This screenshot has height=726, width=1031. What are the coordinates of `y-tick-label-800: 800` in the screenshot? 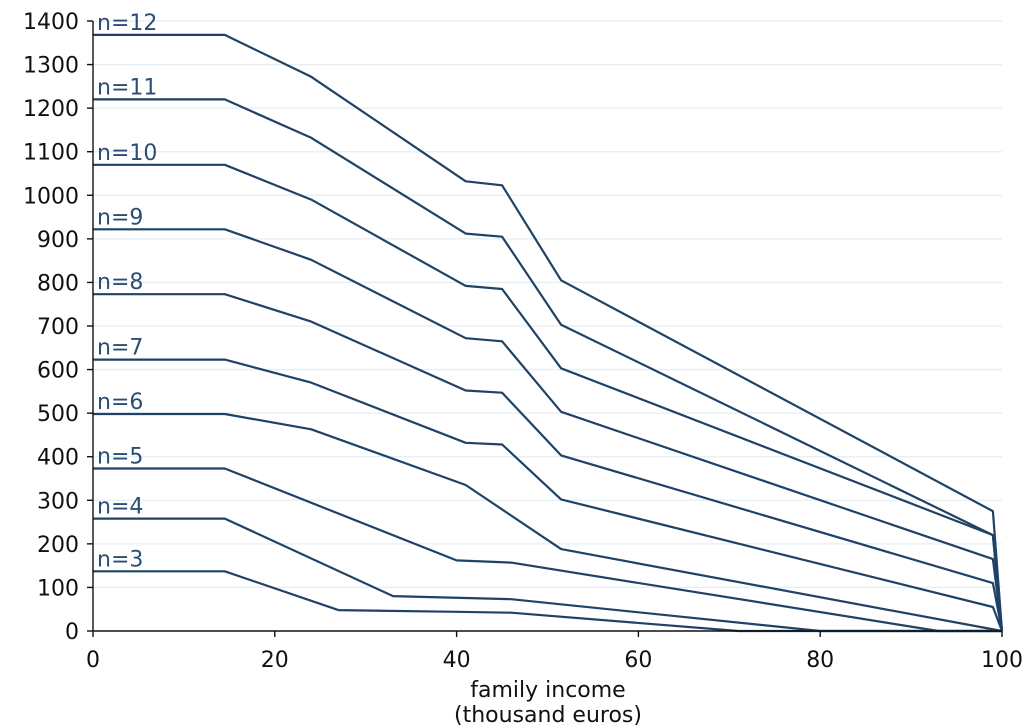 It's located at (58, 283).